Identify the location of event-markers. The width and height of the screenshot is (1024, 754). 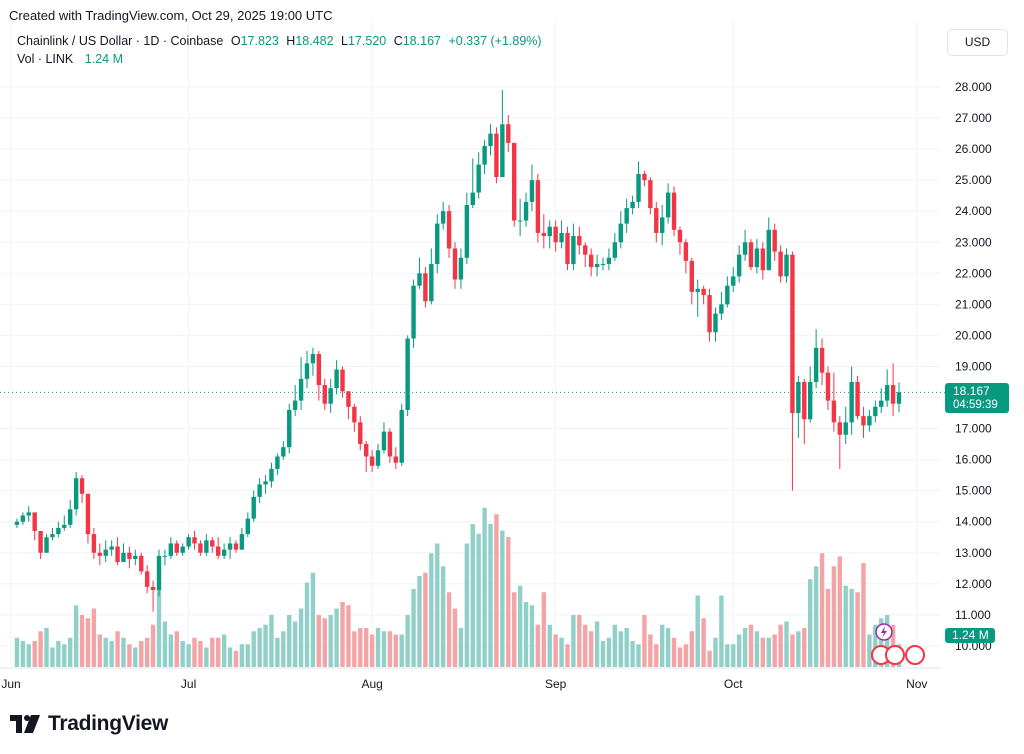
(898, 644).